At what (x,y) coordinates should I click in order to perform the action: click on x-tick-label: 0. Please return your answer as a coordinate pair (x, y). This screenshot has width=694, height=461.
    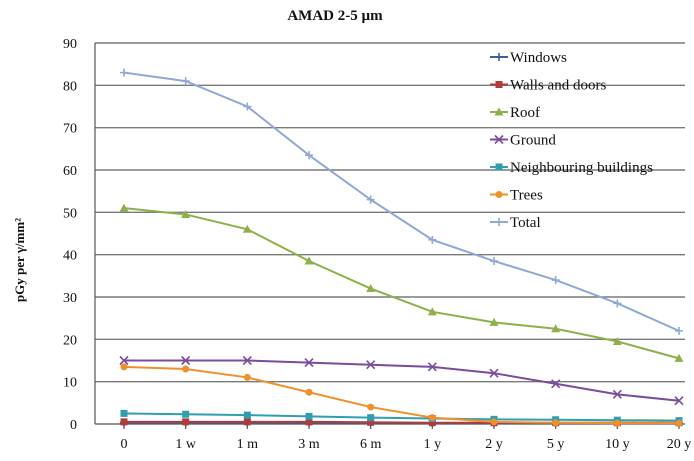
    Looking at the image, I should click on (124, 444).